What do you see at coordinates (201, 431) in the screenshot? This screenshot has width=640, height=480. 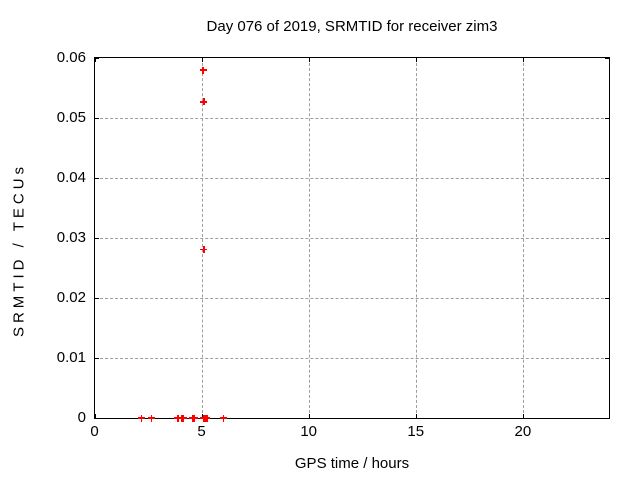 I see `x-tick-label: 5` at bounding box center [201, 431].